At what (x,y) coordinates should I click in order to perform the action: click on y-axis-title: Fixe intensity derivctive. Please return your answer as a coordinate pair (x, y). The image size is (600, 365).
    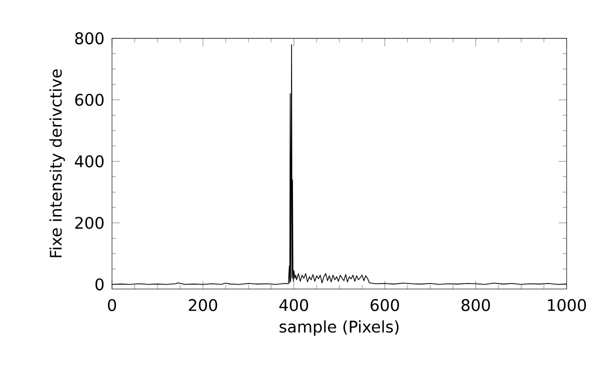
    Looking at the image, I should click on (57, 163).